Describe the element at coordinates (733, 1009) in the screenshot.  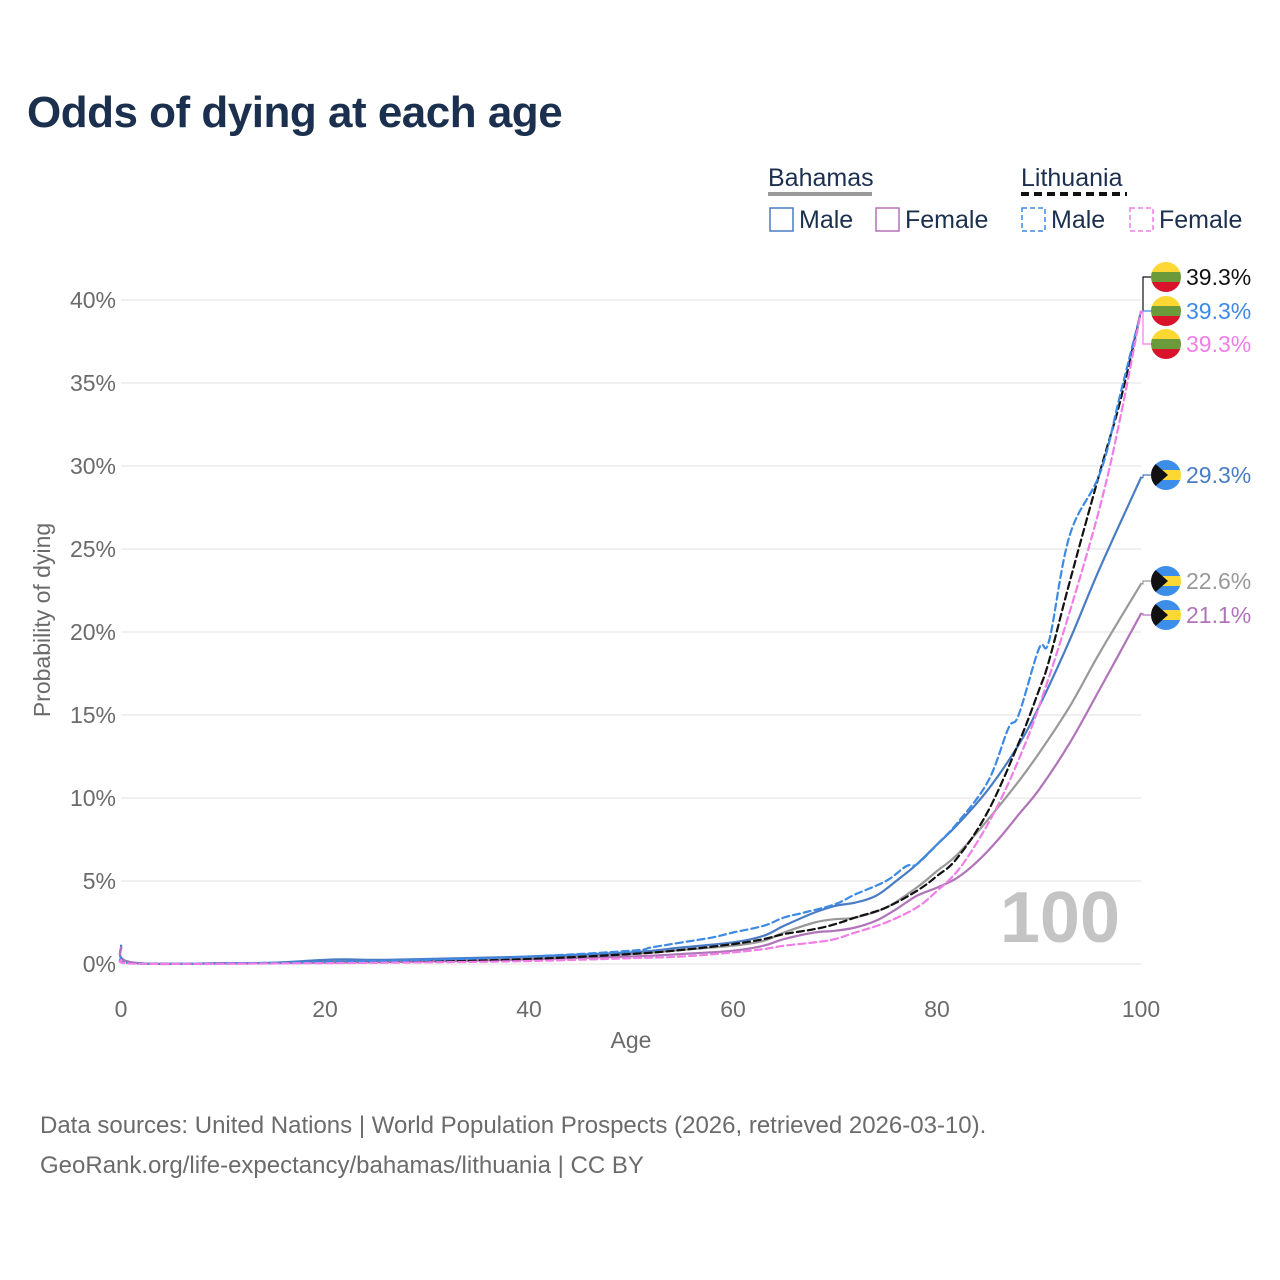
I see `x-tick-label: 60` at that location.